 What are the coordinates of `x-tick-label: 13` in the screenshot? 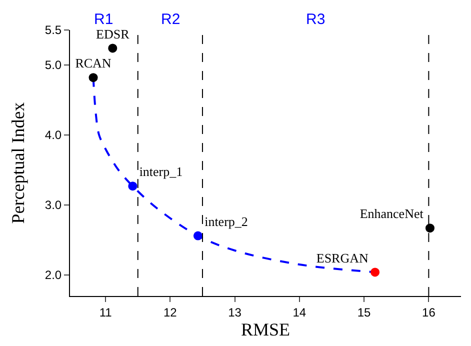 It's located at (235, 312).